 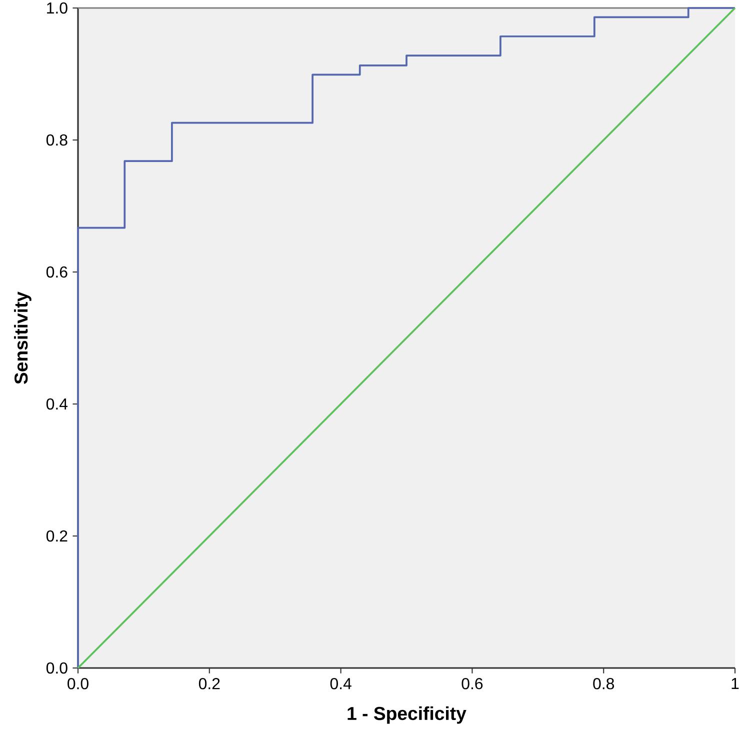 What do you see at coordinates (603, 684) in the screenshot?
I see `x-tick-label: 0.8` at bounding box center [603, 684].